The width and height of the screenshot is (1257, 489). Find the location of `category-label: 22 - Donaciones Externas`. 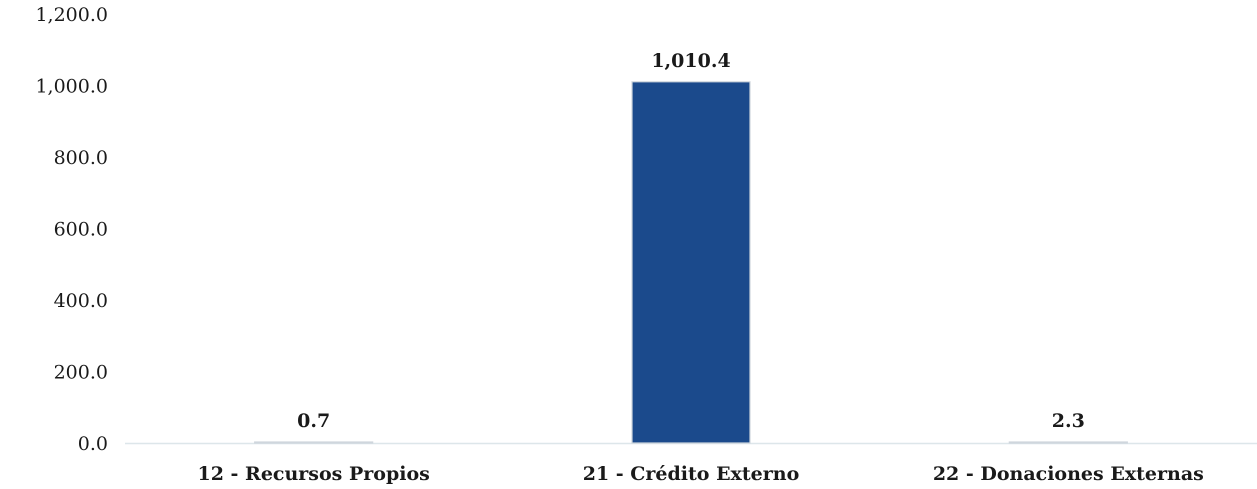

category-label: 22 - Donaciones Externas is located at coordinates (1068, 474).